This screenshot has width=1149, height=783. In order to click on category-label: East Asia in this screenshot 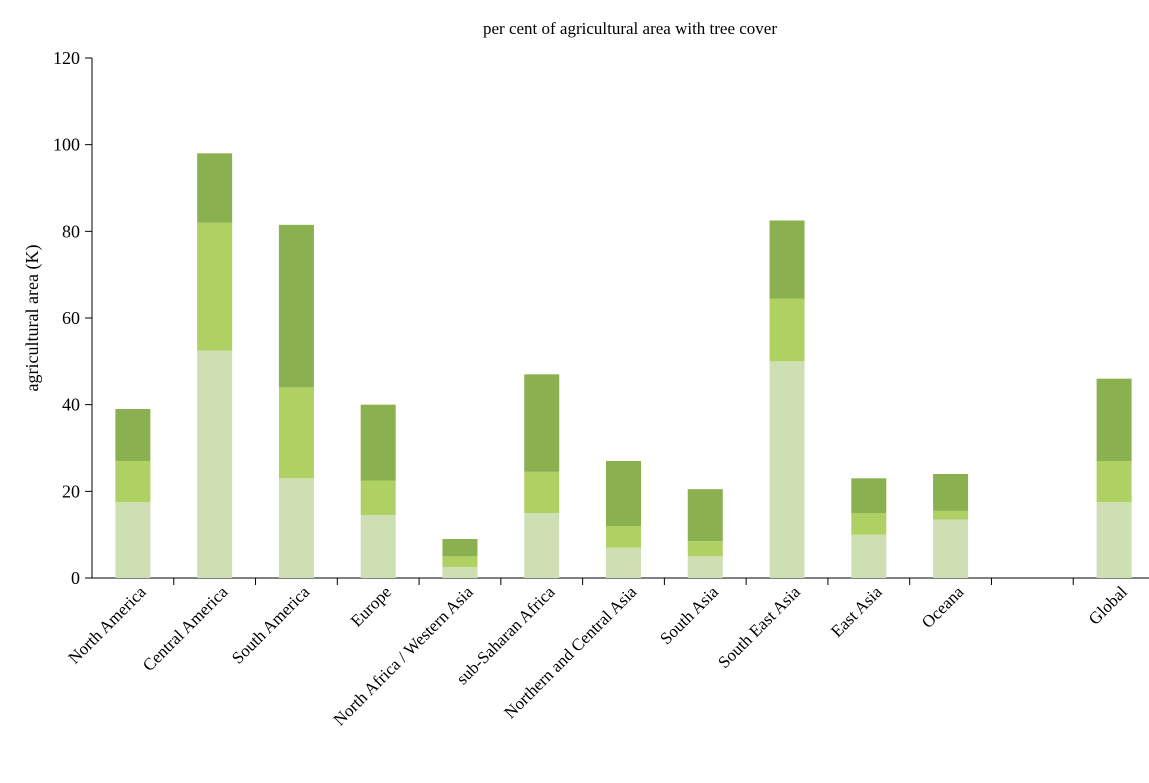, I will do `click(856, 611)`.